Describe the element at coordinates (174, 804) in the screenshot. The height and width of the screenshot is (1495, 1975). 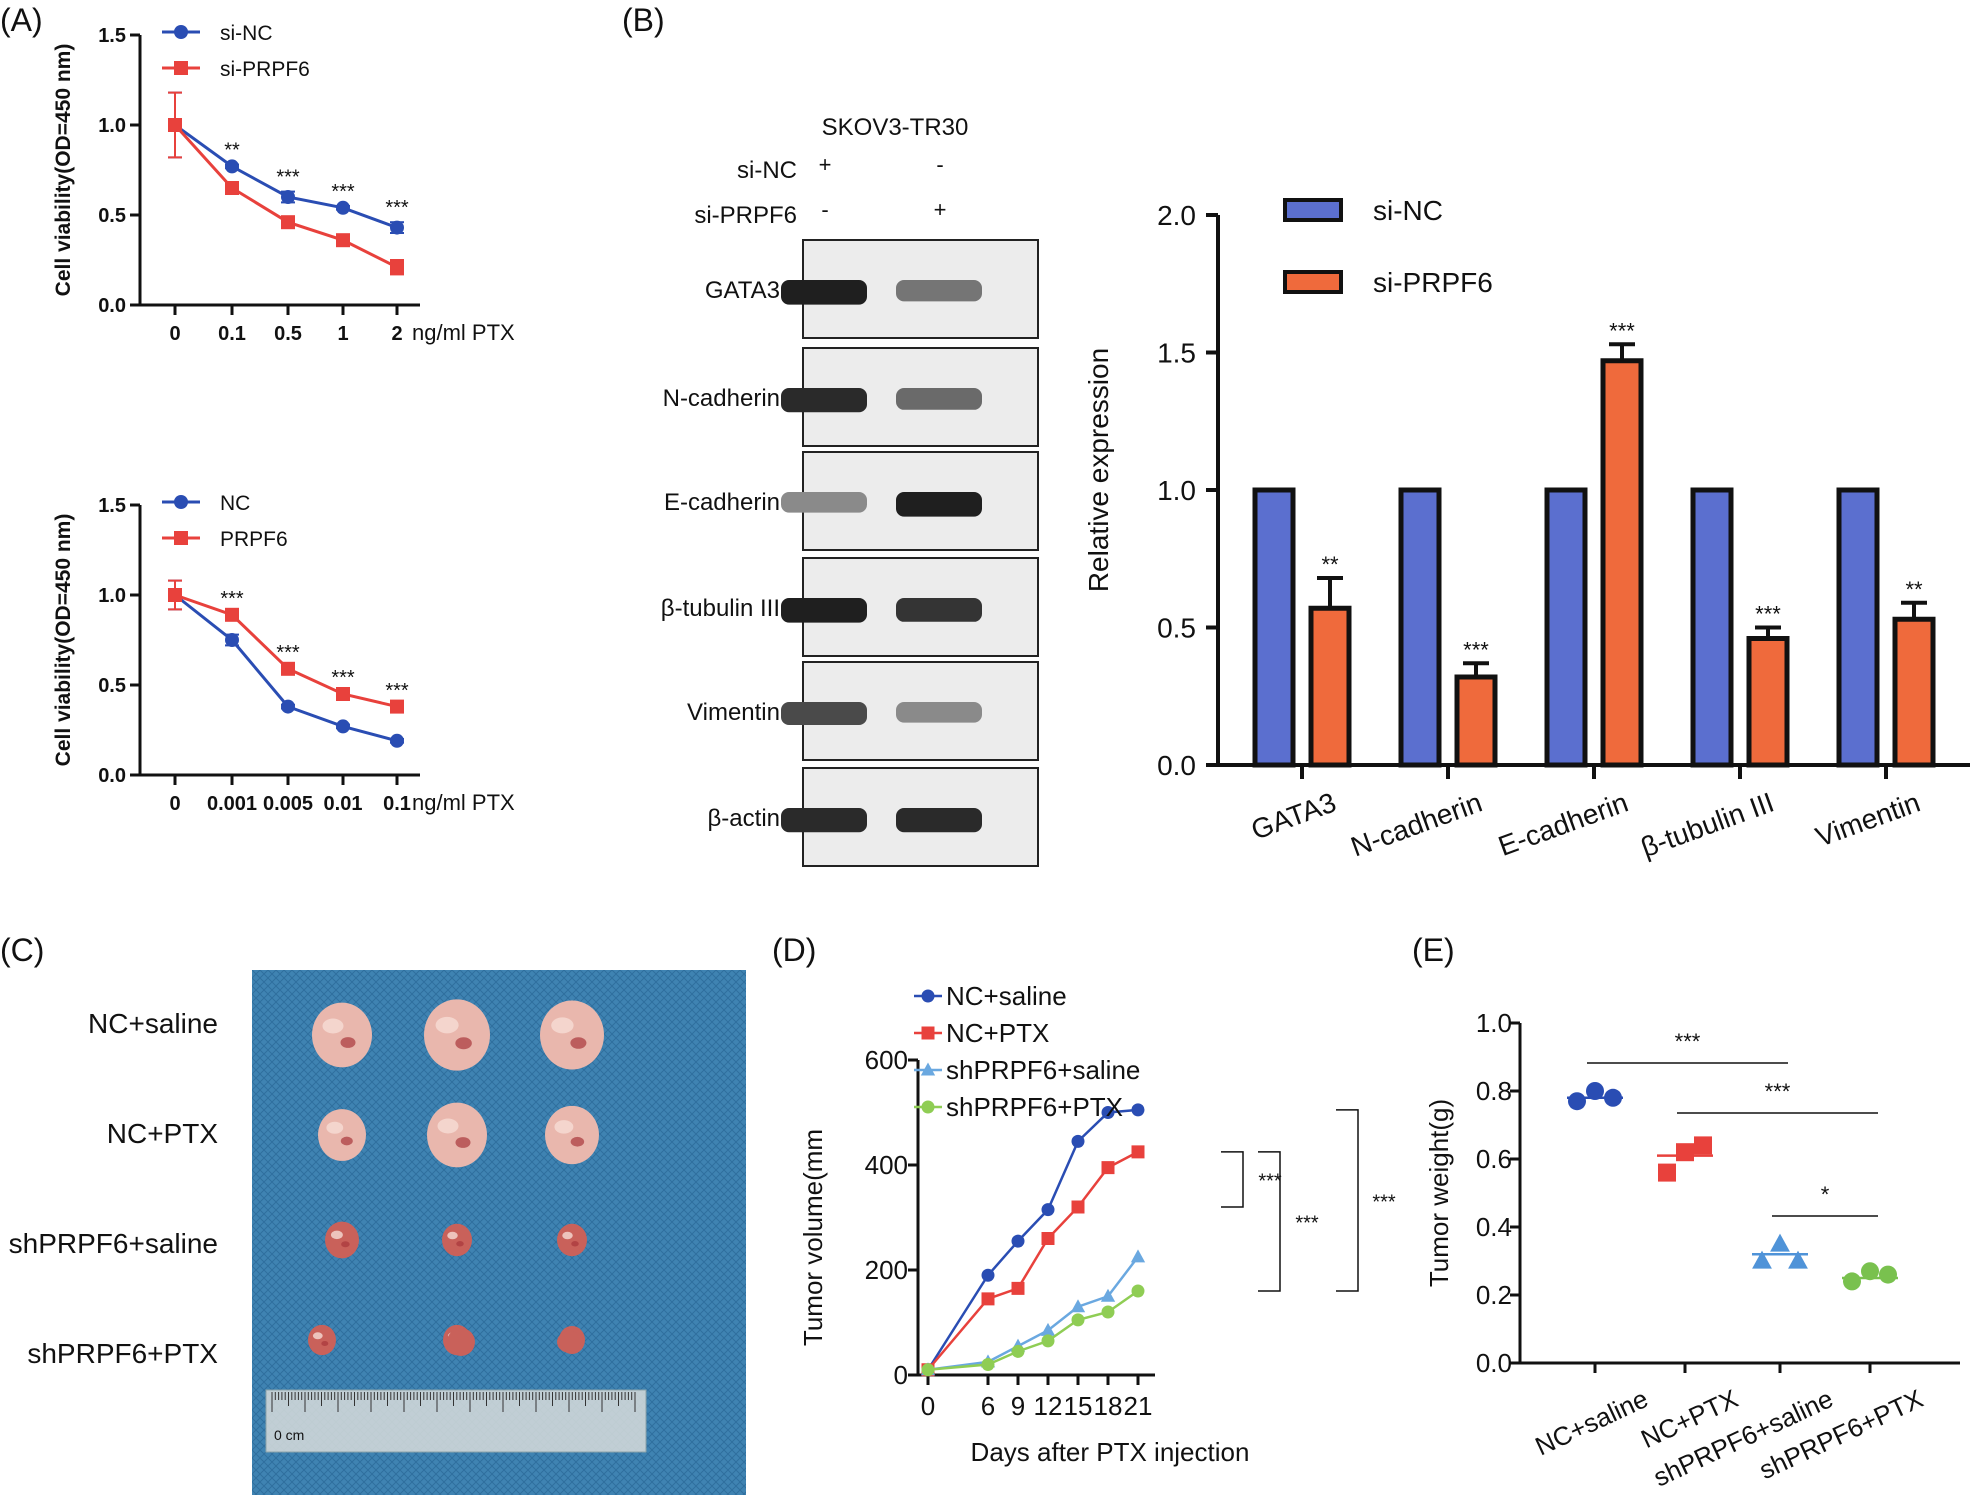
I see `chart-a2-xtick-label: 0` at that location.